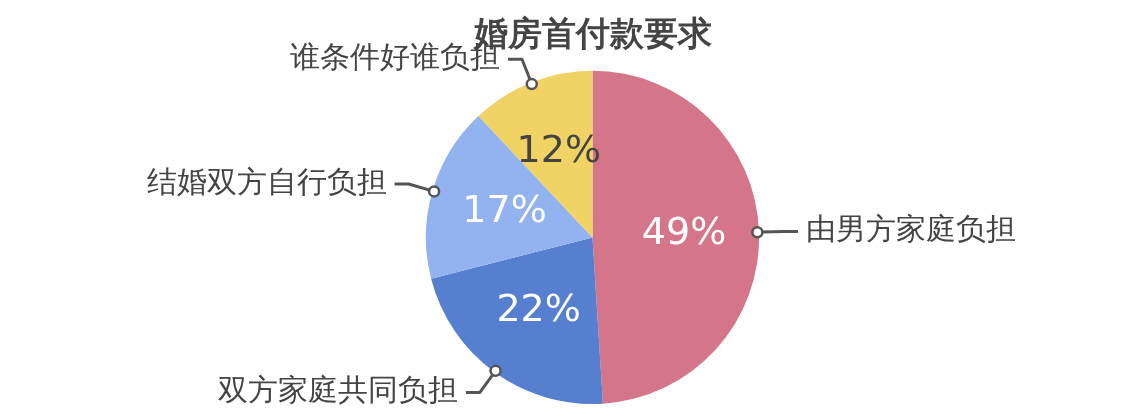 This screenshot has width=1125, height=418. Describe the element at coordinates (538, 308) in the screenshot. I see `data-label: 22%` at that location.